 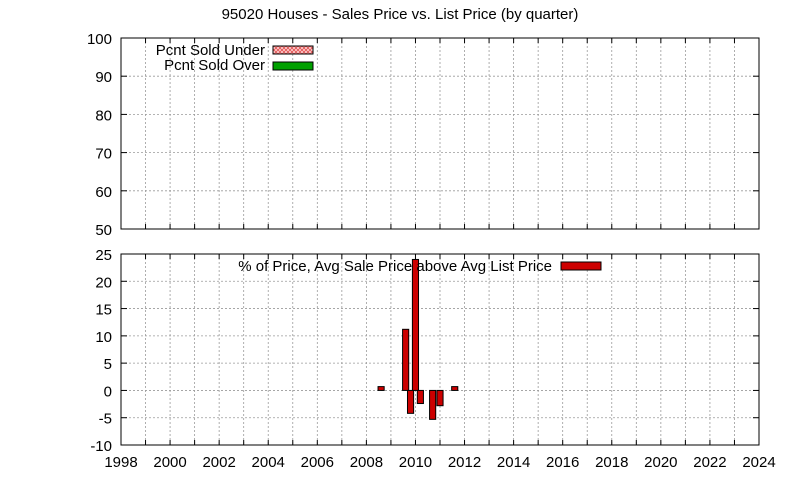 What do you see at coordinates (105, 419) in the screenshot?
I see `y-tick-label: -5` at bounding box center [105, 419].